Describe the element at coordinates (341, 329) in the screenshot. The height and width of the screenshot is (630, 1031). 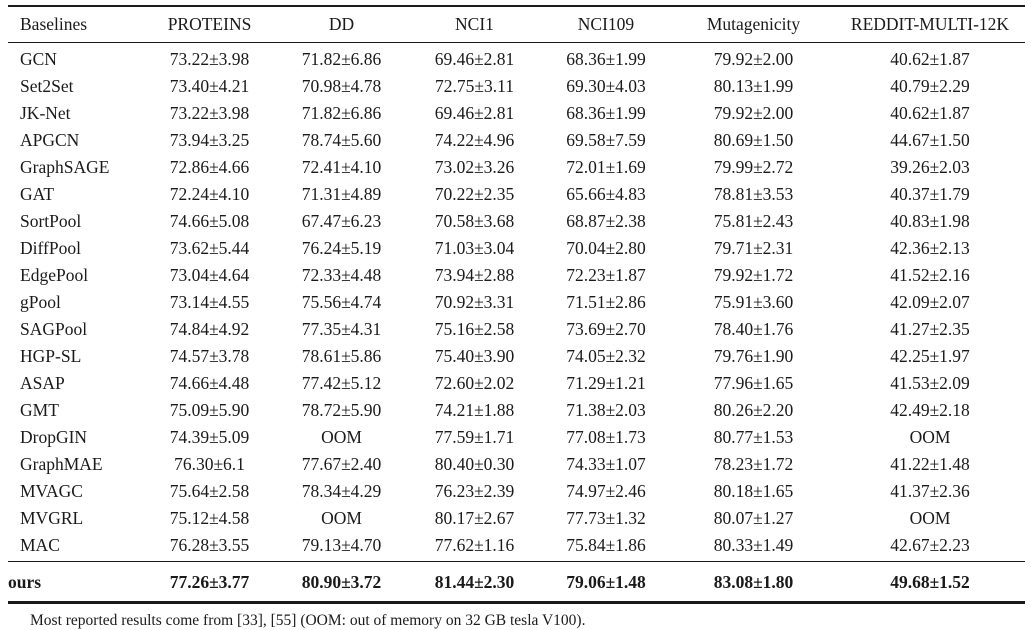
I see `table-cell: 77.35±4.31` at that location.